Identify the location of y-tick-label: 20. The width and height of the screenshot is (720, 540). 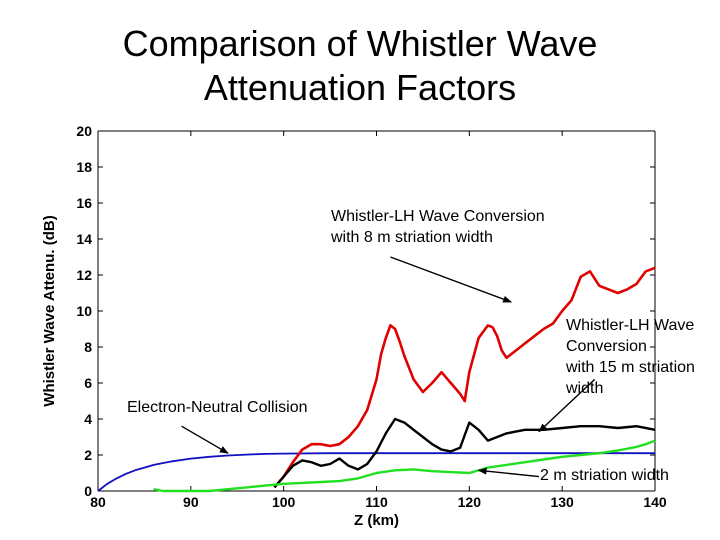
(84, 131).